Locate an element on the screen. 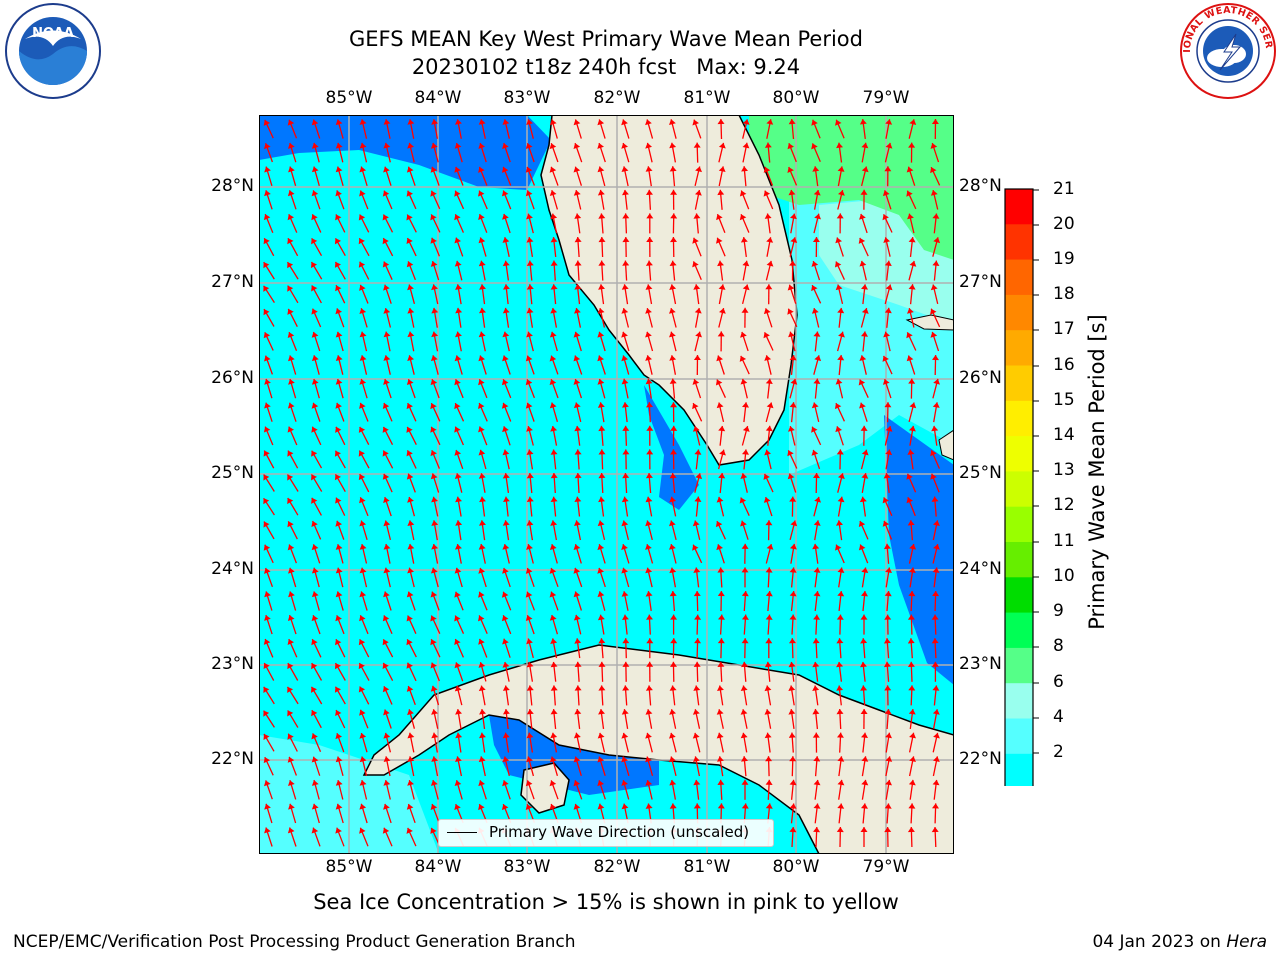  chart-subtitle: 20230102 t18z 240h fcst Max: 9.24 is located at coordinates (606, 67).